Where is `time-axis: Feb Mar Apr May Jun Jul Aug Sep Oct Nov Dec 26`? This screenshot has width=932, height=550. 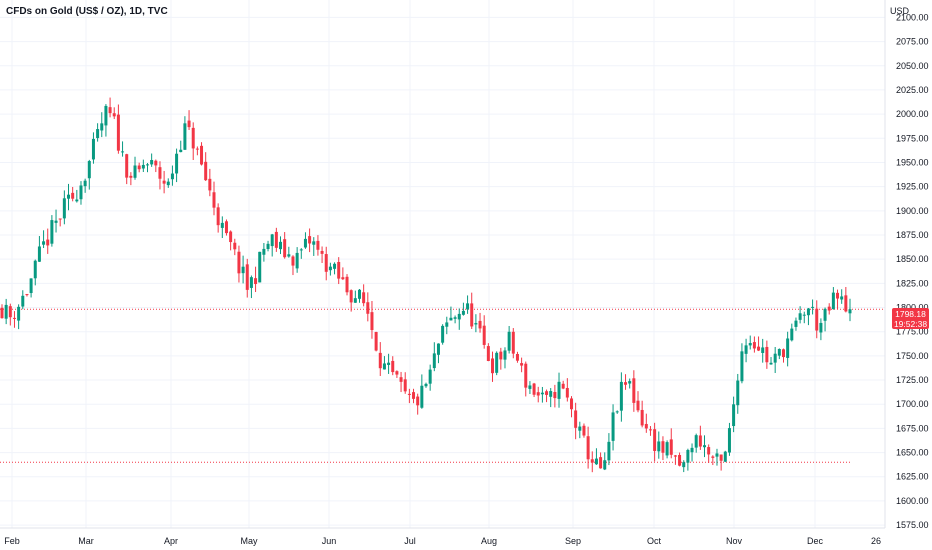
time-axis: Feb Mar Apr May Jun Jul Aug Sep Oct Nov Dec 26 is located at coordinates (442, 541).